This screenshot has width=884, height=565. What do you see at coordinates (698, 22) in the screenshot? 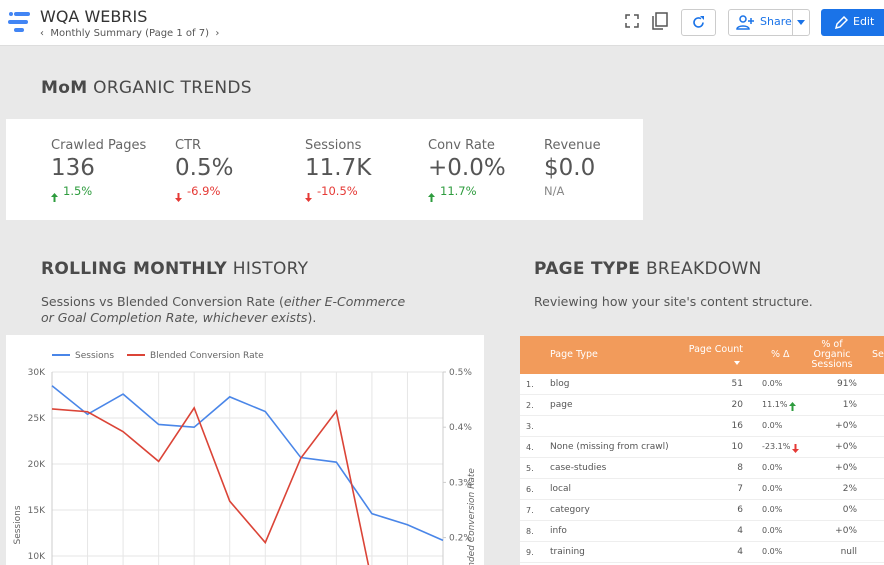
I see `refresh-button` at bounding box center [698, 22].